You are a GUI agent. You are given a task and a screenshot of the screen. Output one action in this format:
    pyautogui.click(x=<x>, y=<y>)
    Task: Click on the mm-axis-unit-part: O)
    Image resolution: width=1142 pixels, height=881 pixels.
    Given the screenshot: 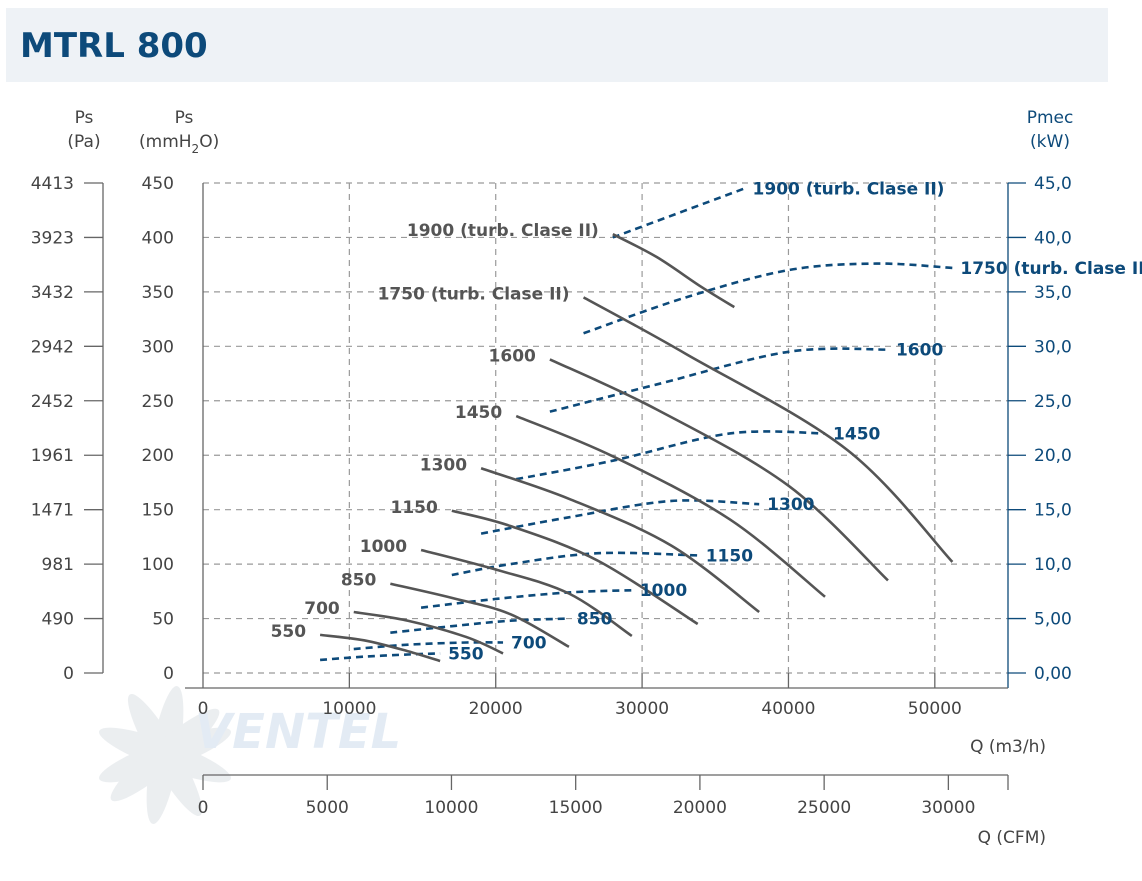 What is the action you would take?
    pyautogui.click(x=209, y=142)
    